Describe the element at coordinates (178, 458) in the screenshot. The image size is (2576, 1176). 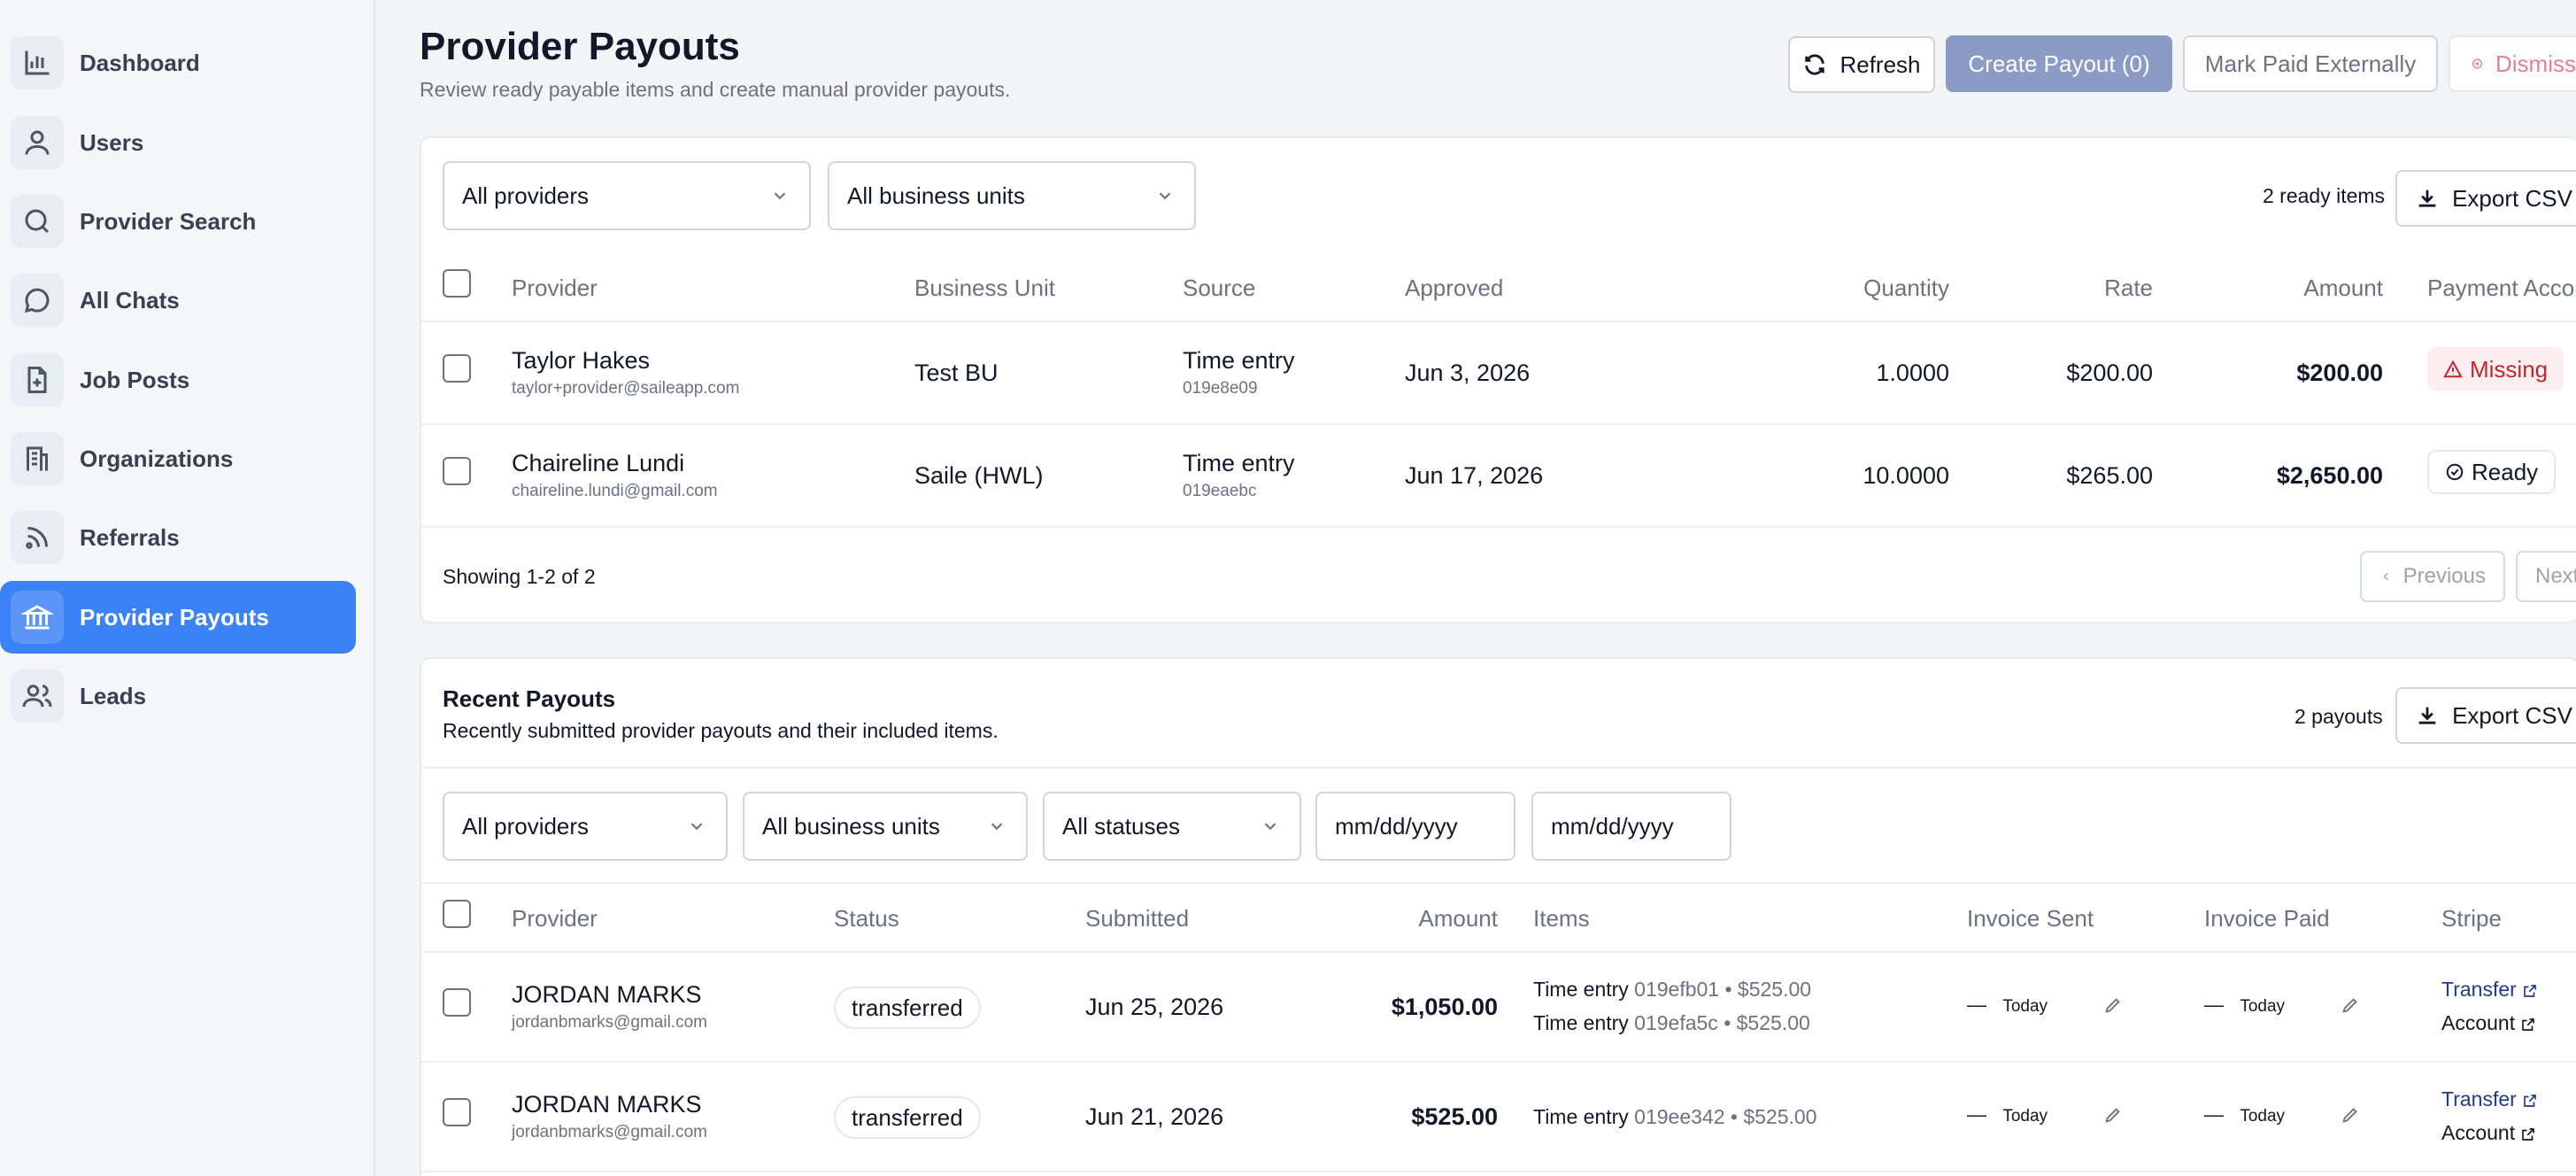
I see `sidebar-item-organizations: Organizations` at that location.